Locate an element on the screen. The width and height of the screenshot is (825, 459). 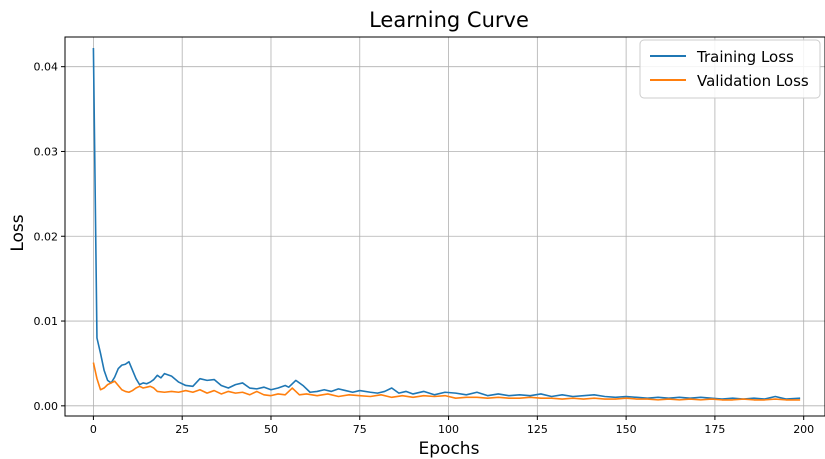
chart-title: Learning Curve is located at coordinates (449, 20).